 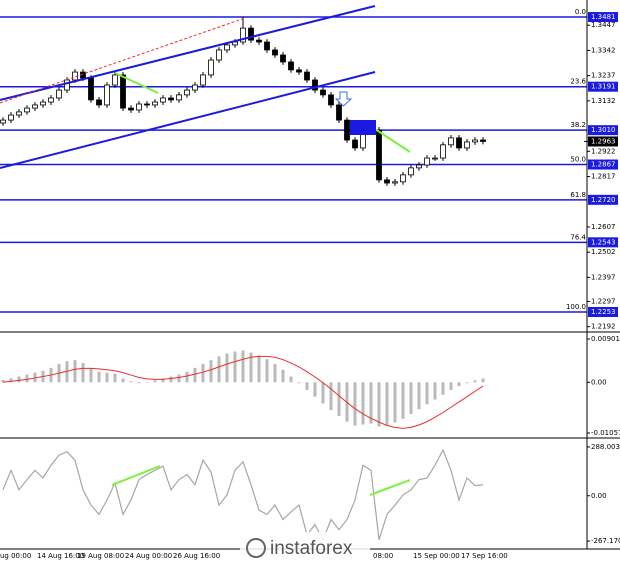 What do you see at coordinates (603, 165) in the screenshot?
I see `price-label: 1.2867` at bounding box center [603, 165].